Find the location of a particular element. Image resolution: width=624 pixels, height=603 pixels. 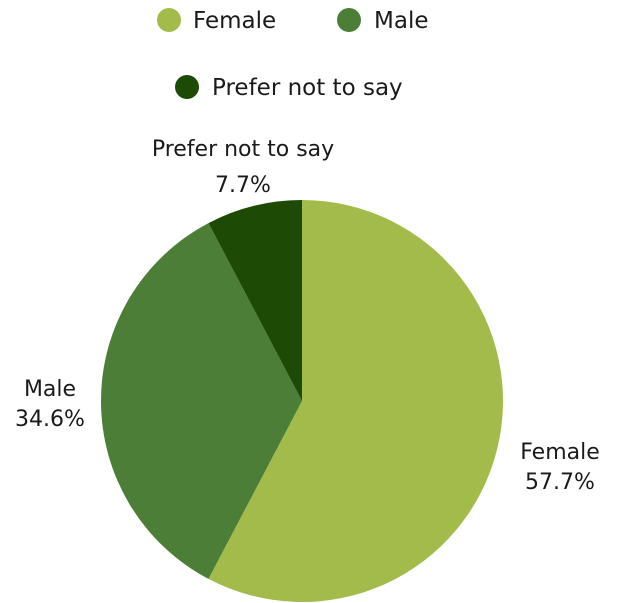

legend-swatch-female is located at coordinates (169, 20).